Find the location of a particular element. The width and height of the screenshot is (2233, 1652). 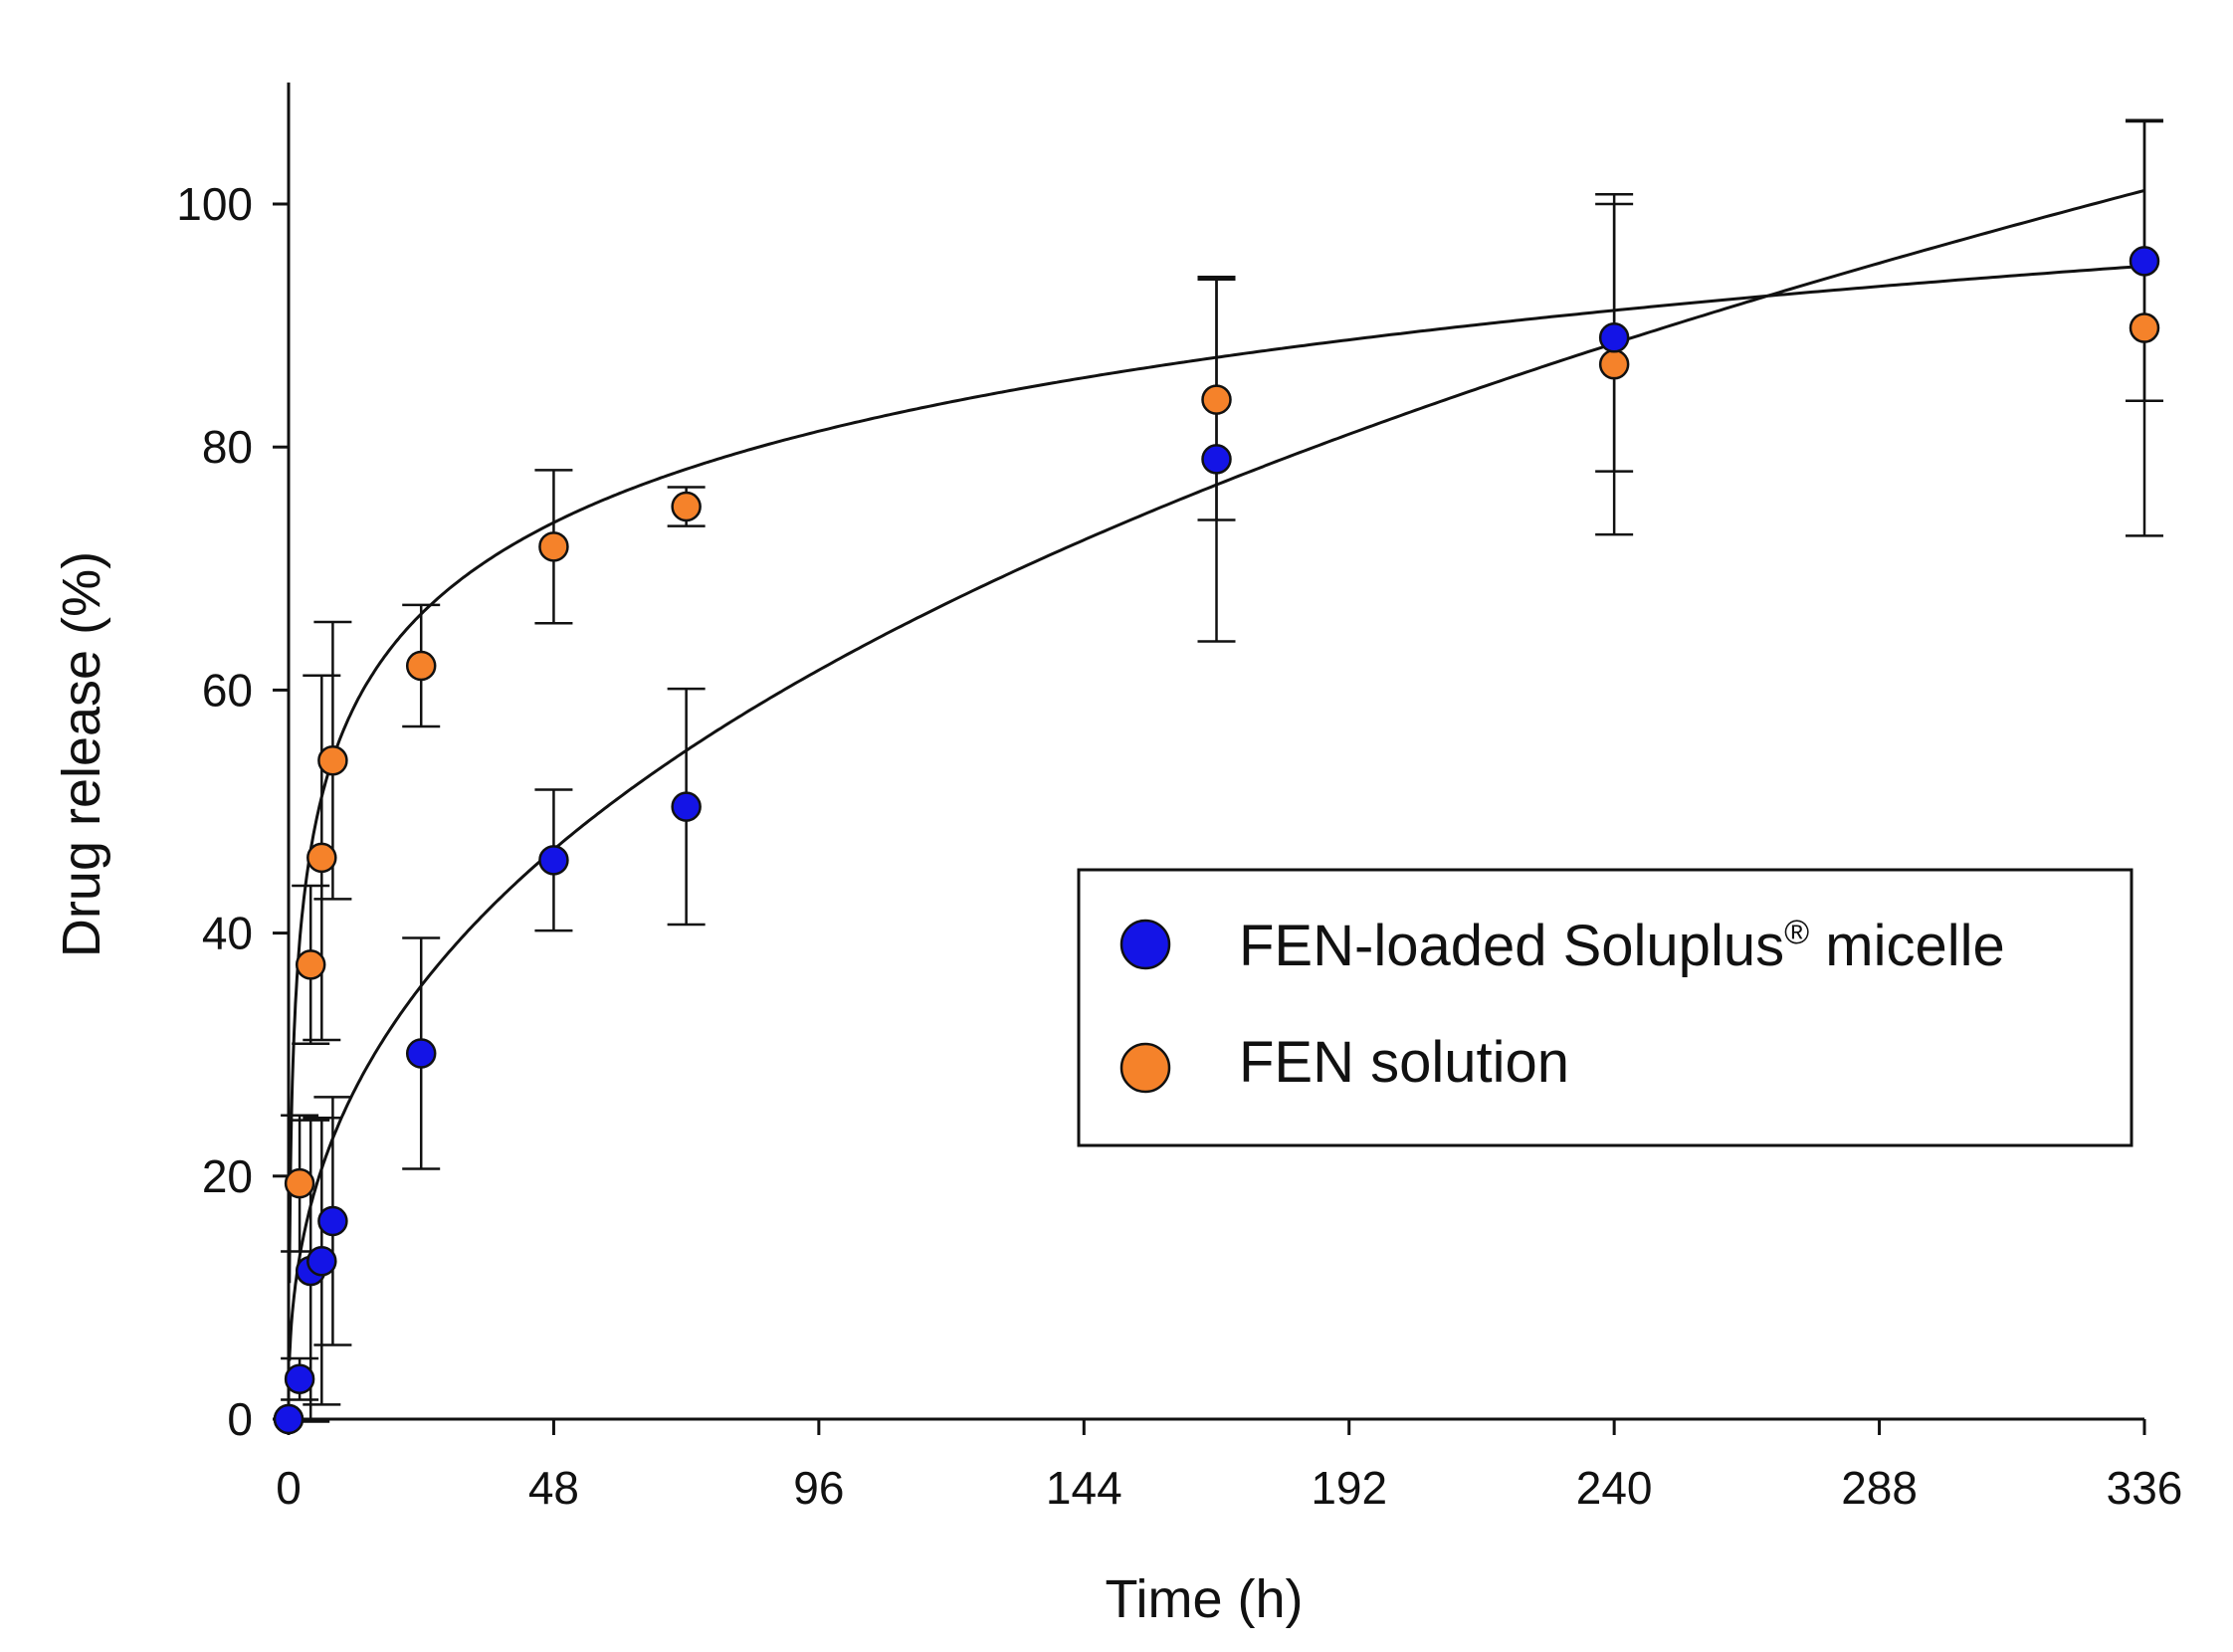

legend-label-solution: FEN solution is located at coordinates (1404, 1062).